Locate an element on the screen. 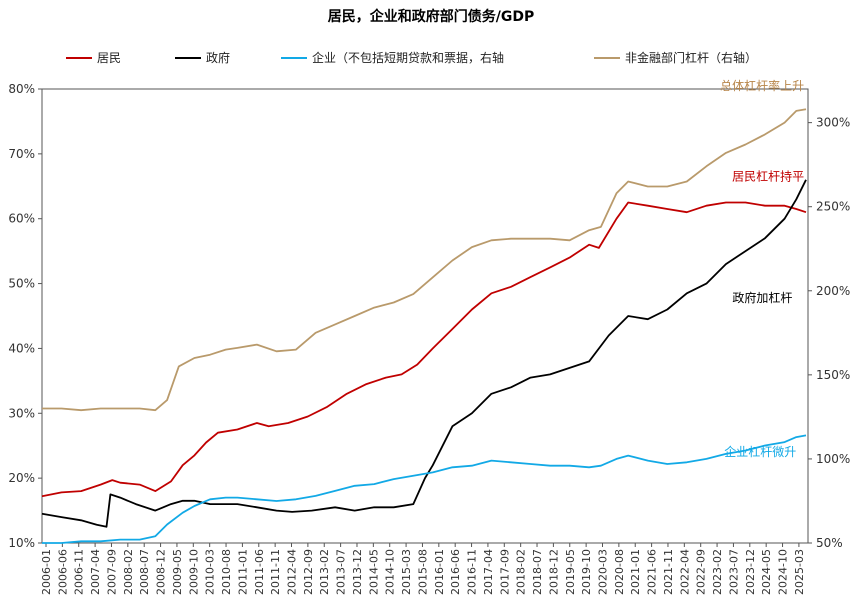 This screenshot has width=862, height=612. x-tick-label: 2013-12 is located at coordinates (357, 572).